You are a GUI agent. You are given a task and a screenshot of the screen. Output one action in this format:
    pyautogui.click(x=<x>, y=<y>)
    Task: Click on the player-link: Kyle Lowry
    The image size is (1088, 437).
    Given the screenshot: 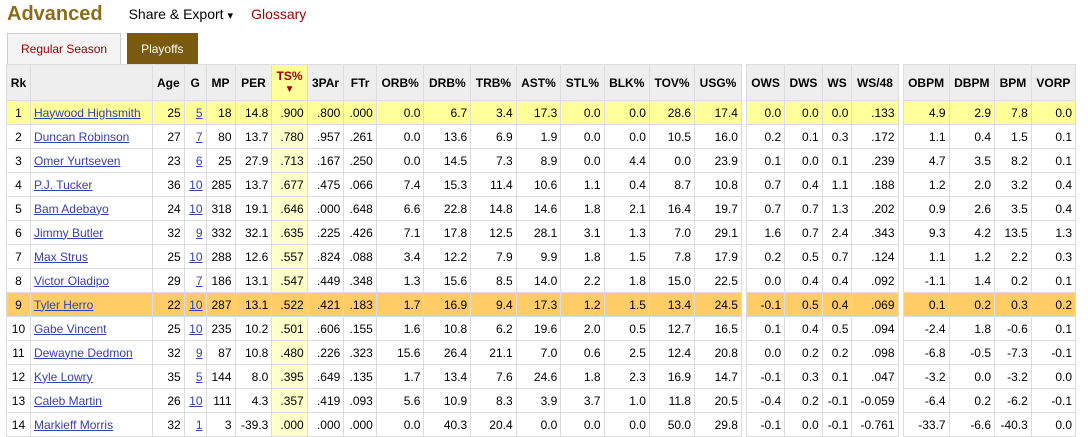 What is the action you would take?
    pyautogui.click(x=63, y=376)
    